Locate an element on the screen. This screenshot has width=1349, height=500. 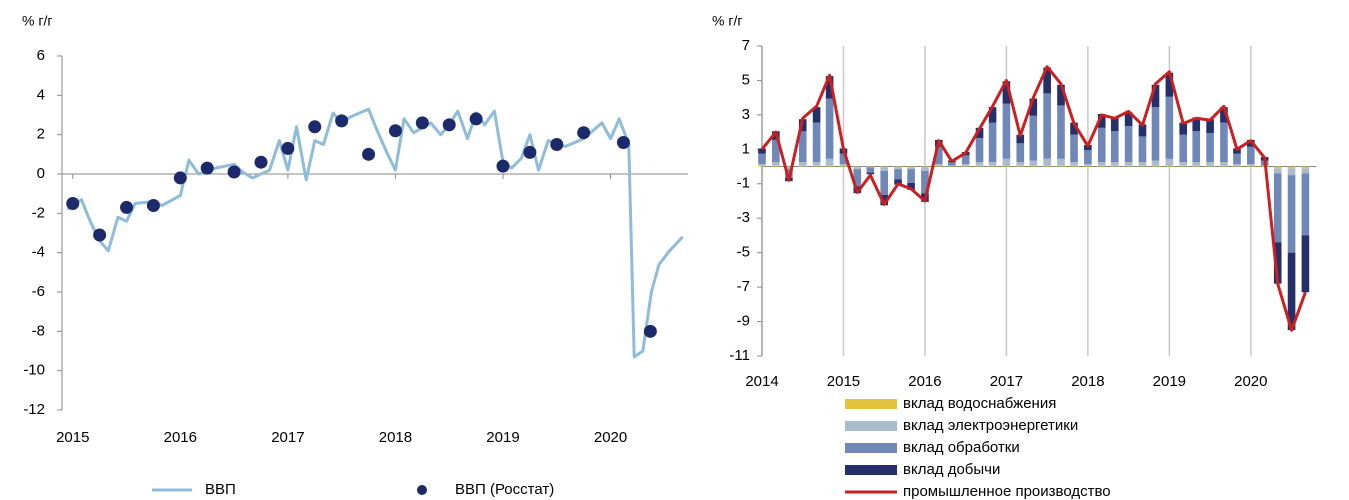
y-tick-label: 3 is located at coordinates (746, 114).